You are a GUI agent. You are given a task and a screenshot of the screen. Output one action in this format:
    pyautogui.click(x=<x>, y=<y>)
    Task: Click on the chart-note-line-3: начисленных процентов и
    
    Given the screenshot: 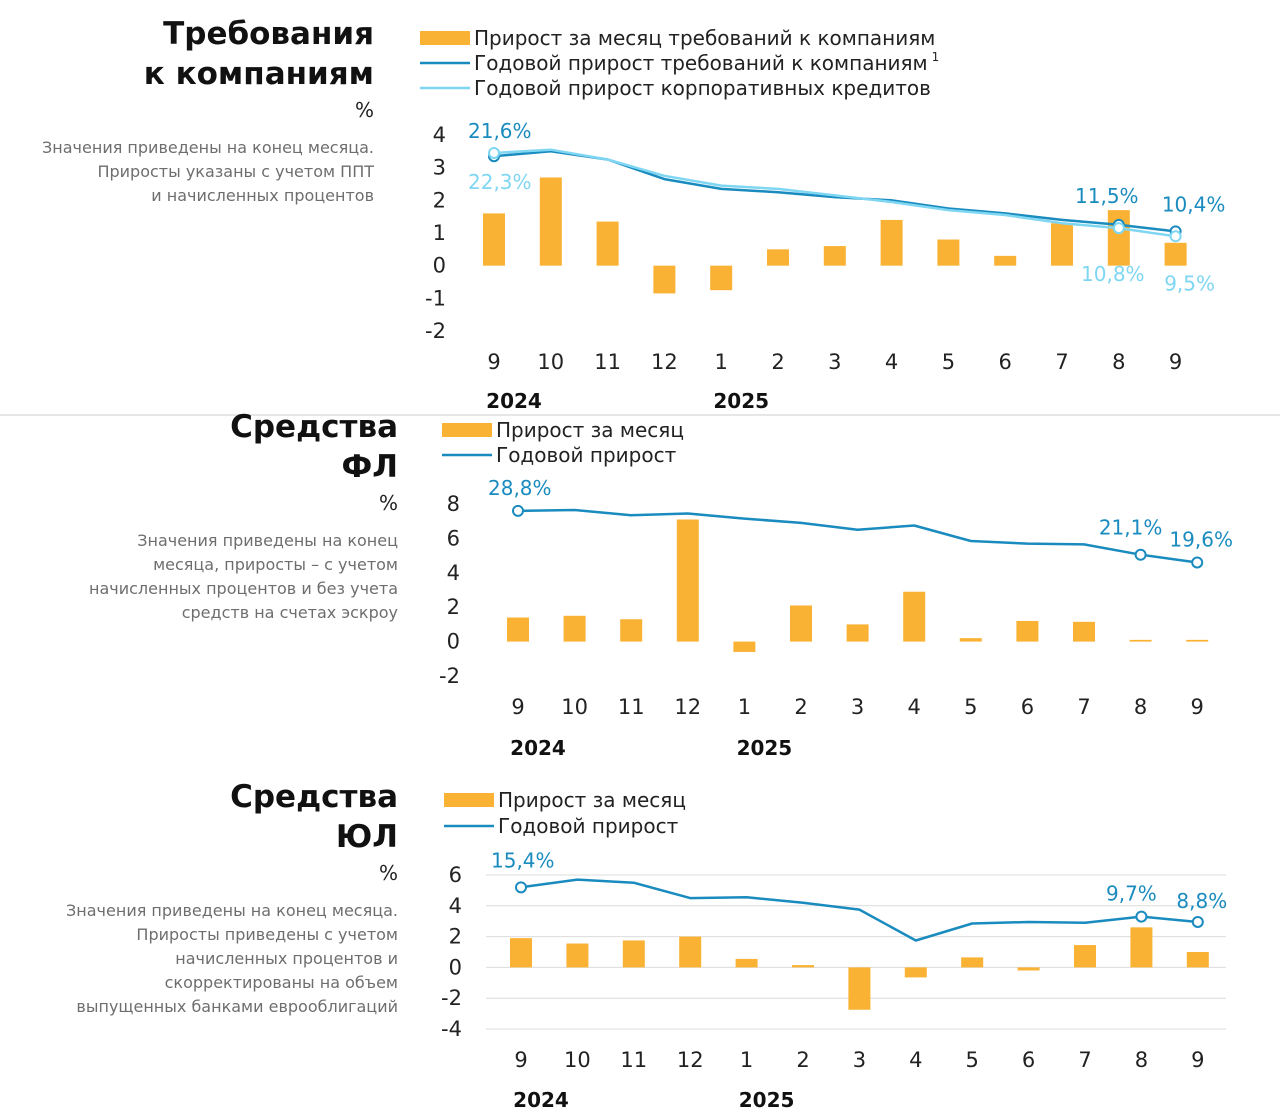 What is the action you would take?
    pyautogui.click(x=286, y=958)
    